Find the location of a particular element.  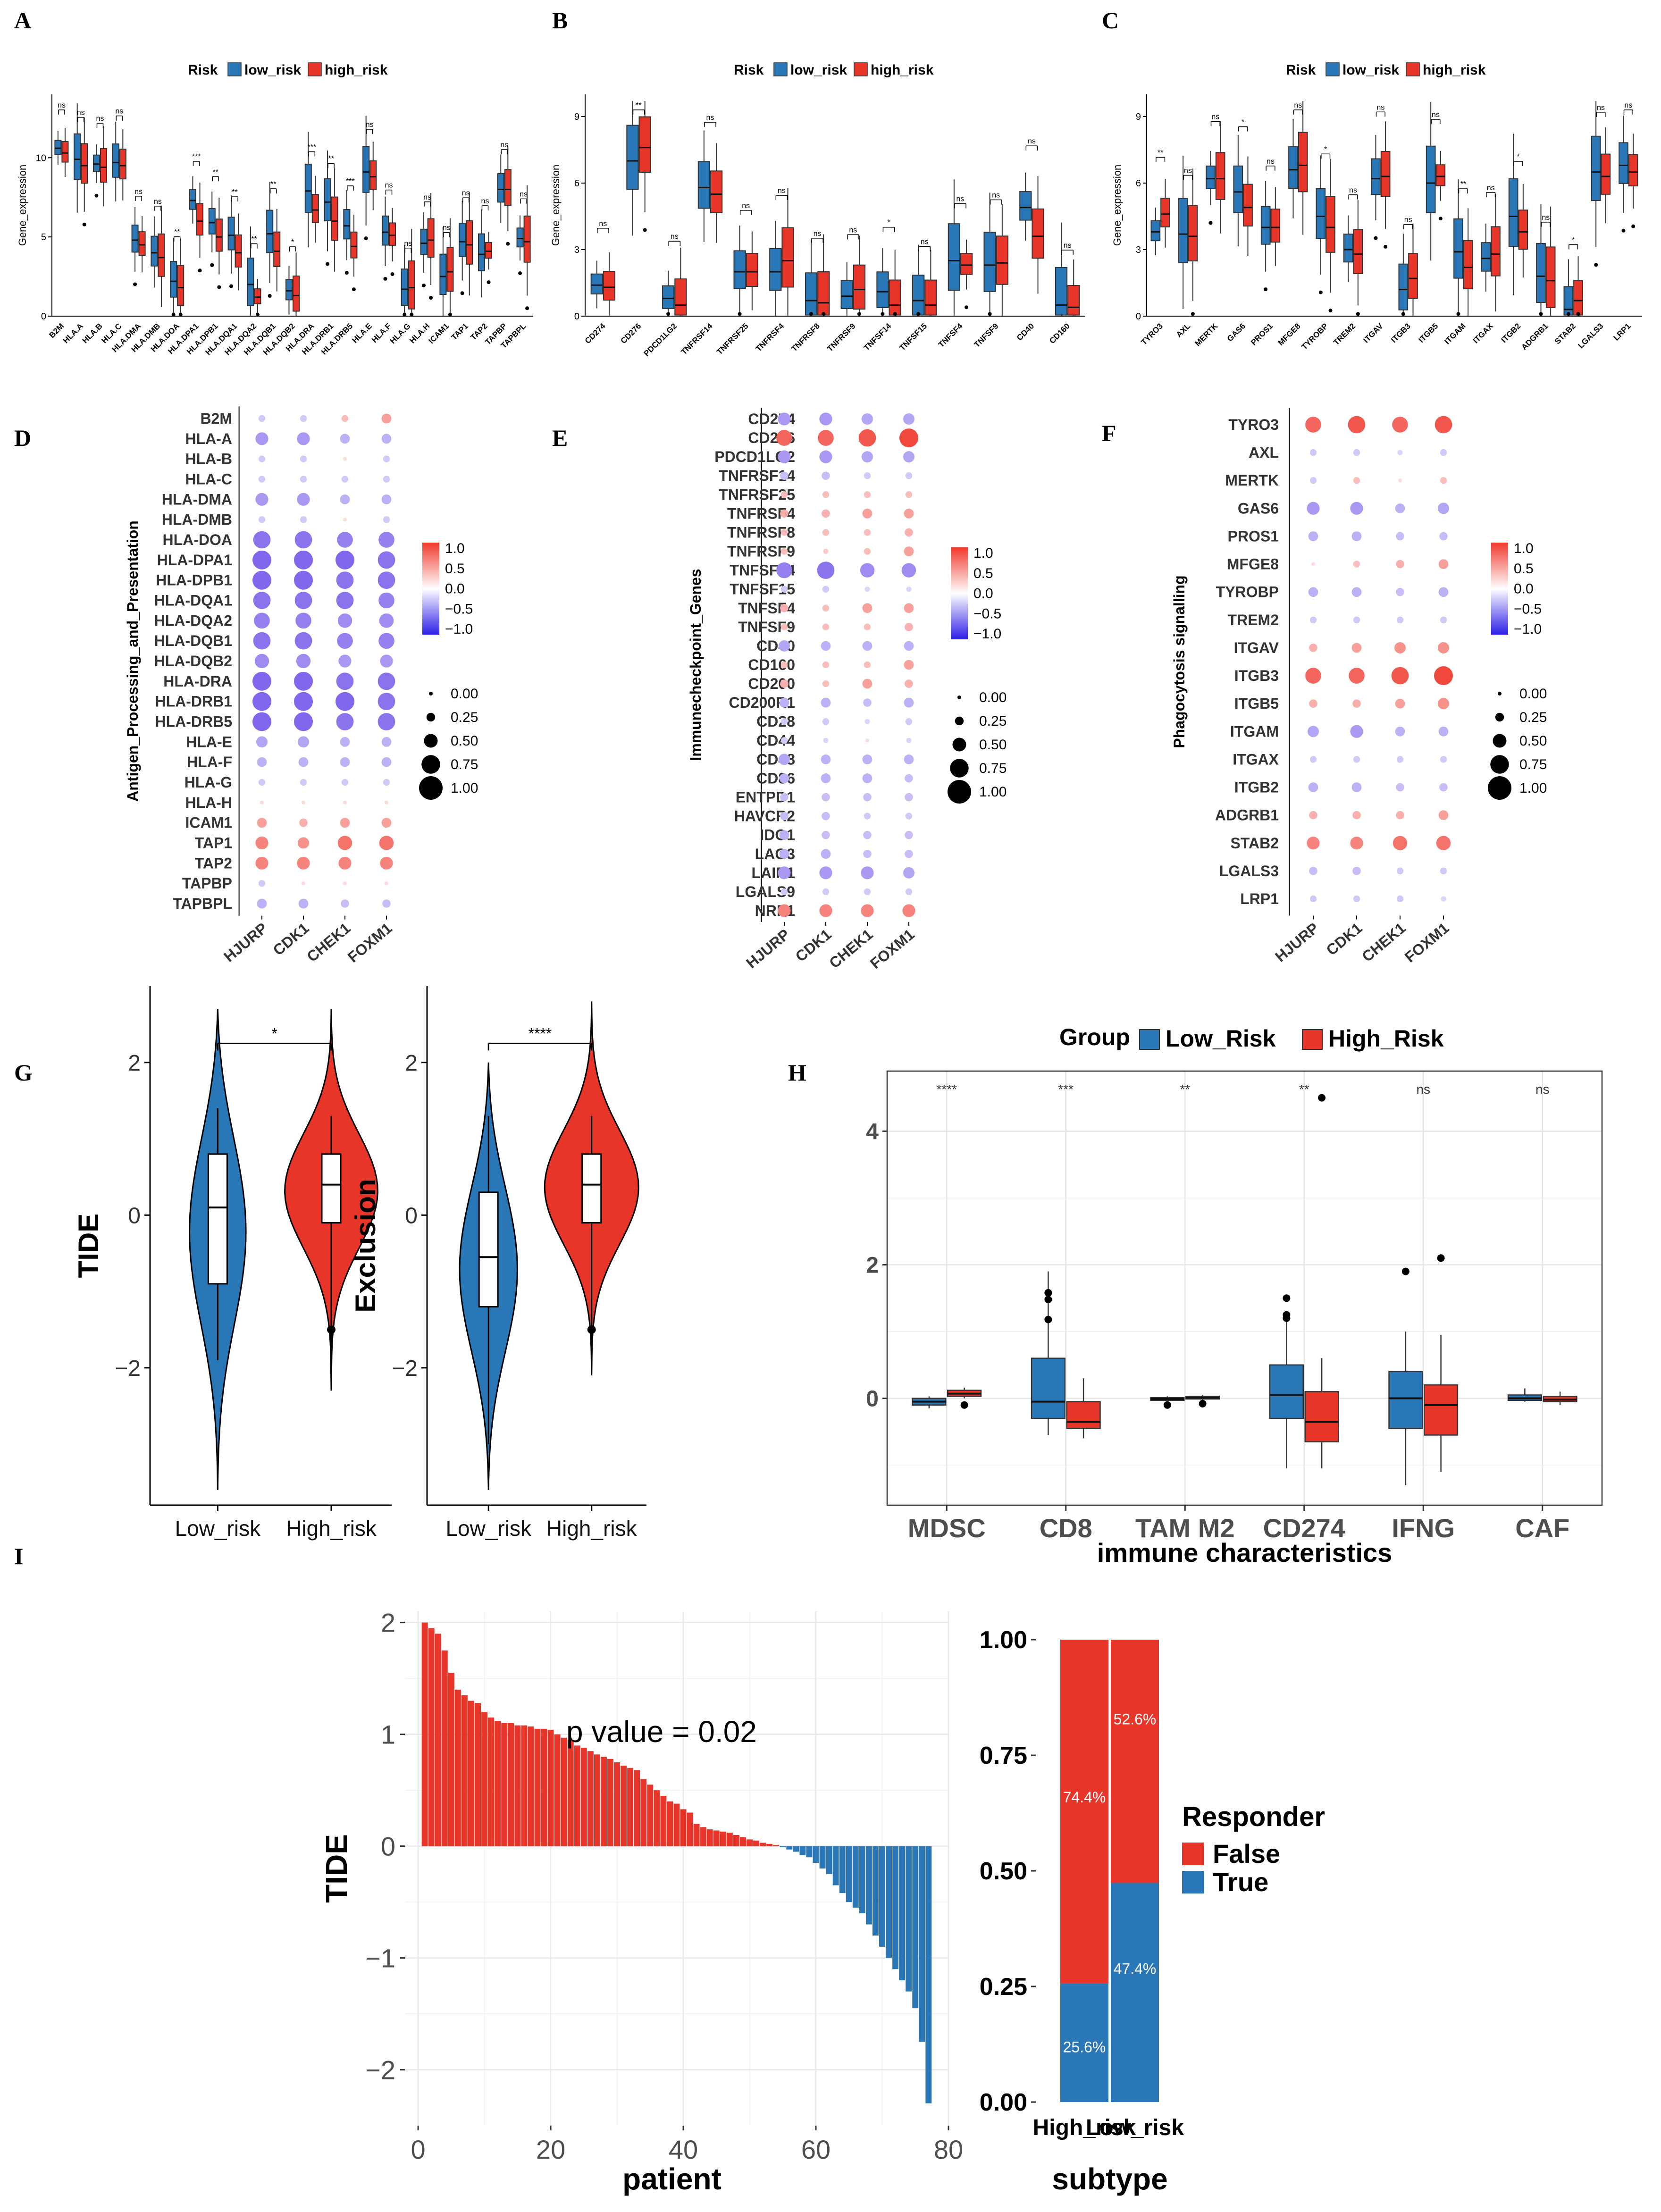

x-tick-label: TNFRSF25 is located at coordinates (733, 339).